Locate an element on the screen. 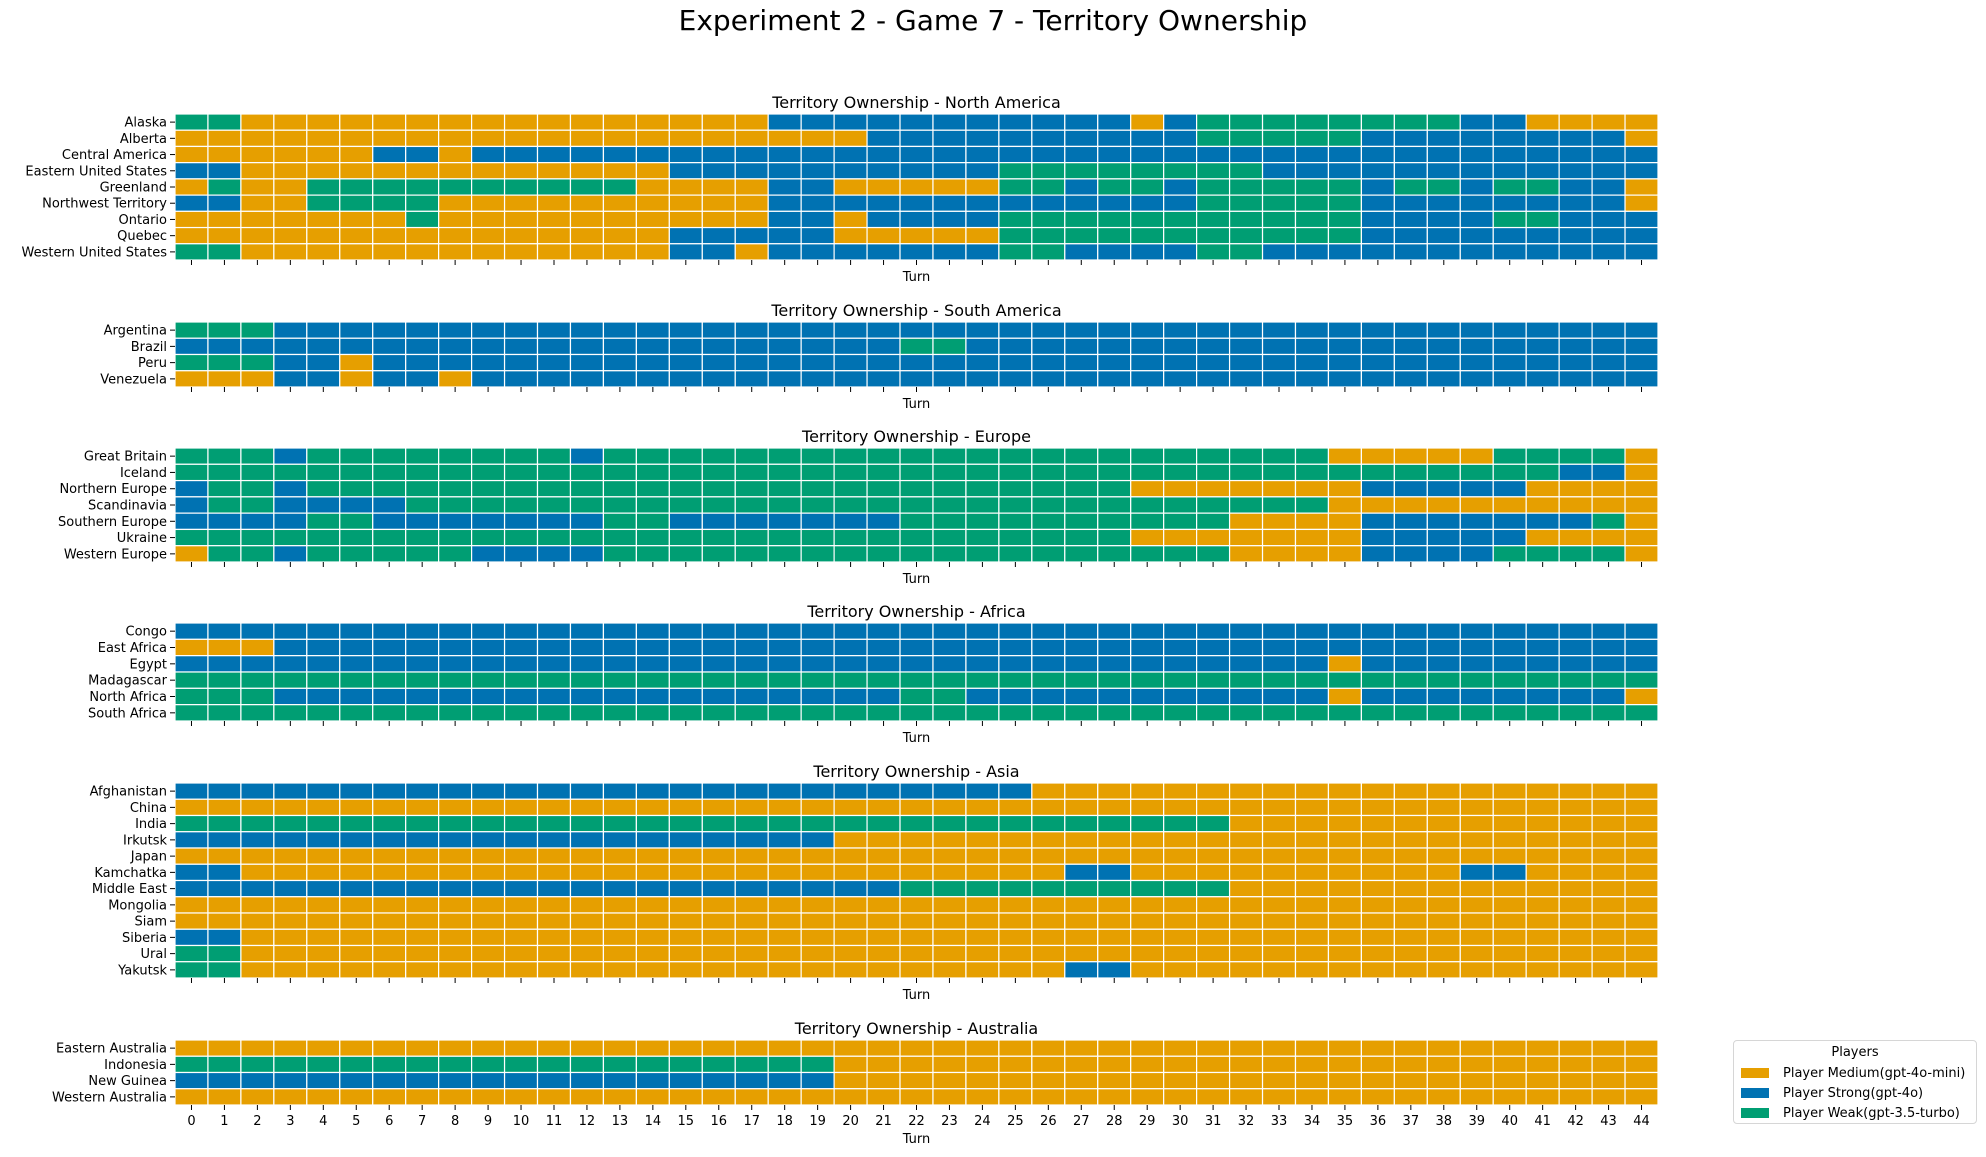  legend-item-strong: Player Strong(gpt-4o) is located at coordinates (1855, 1093).